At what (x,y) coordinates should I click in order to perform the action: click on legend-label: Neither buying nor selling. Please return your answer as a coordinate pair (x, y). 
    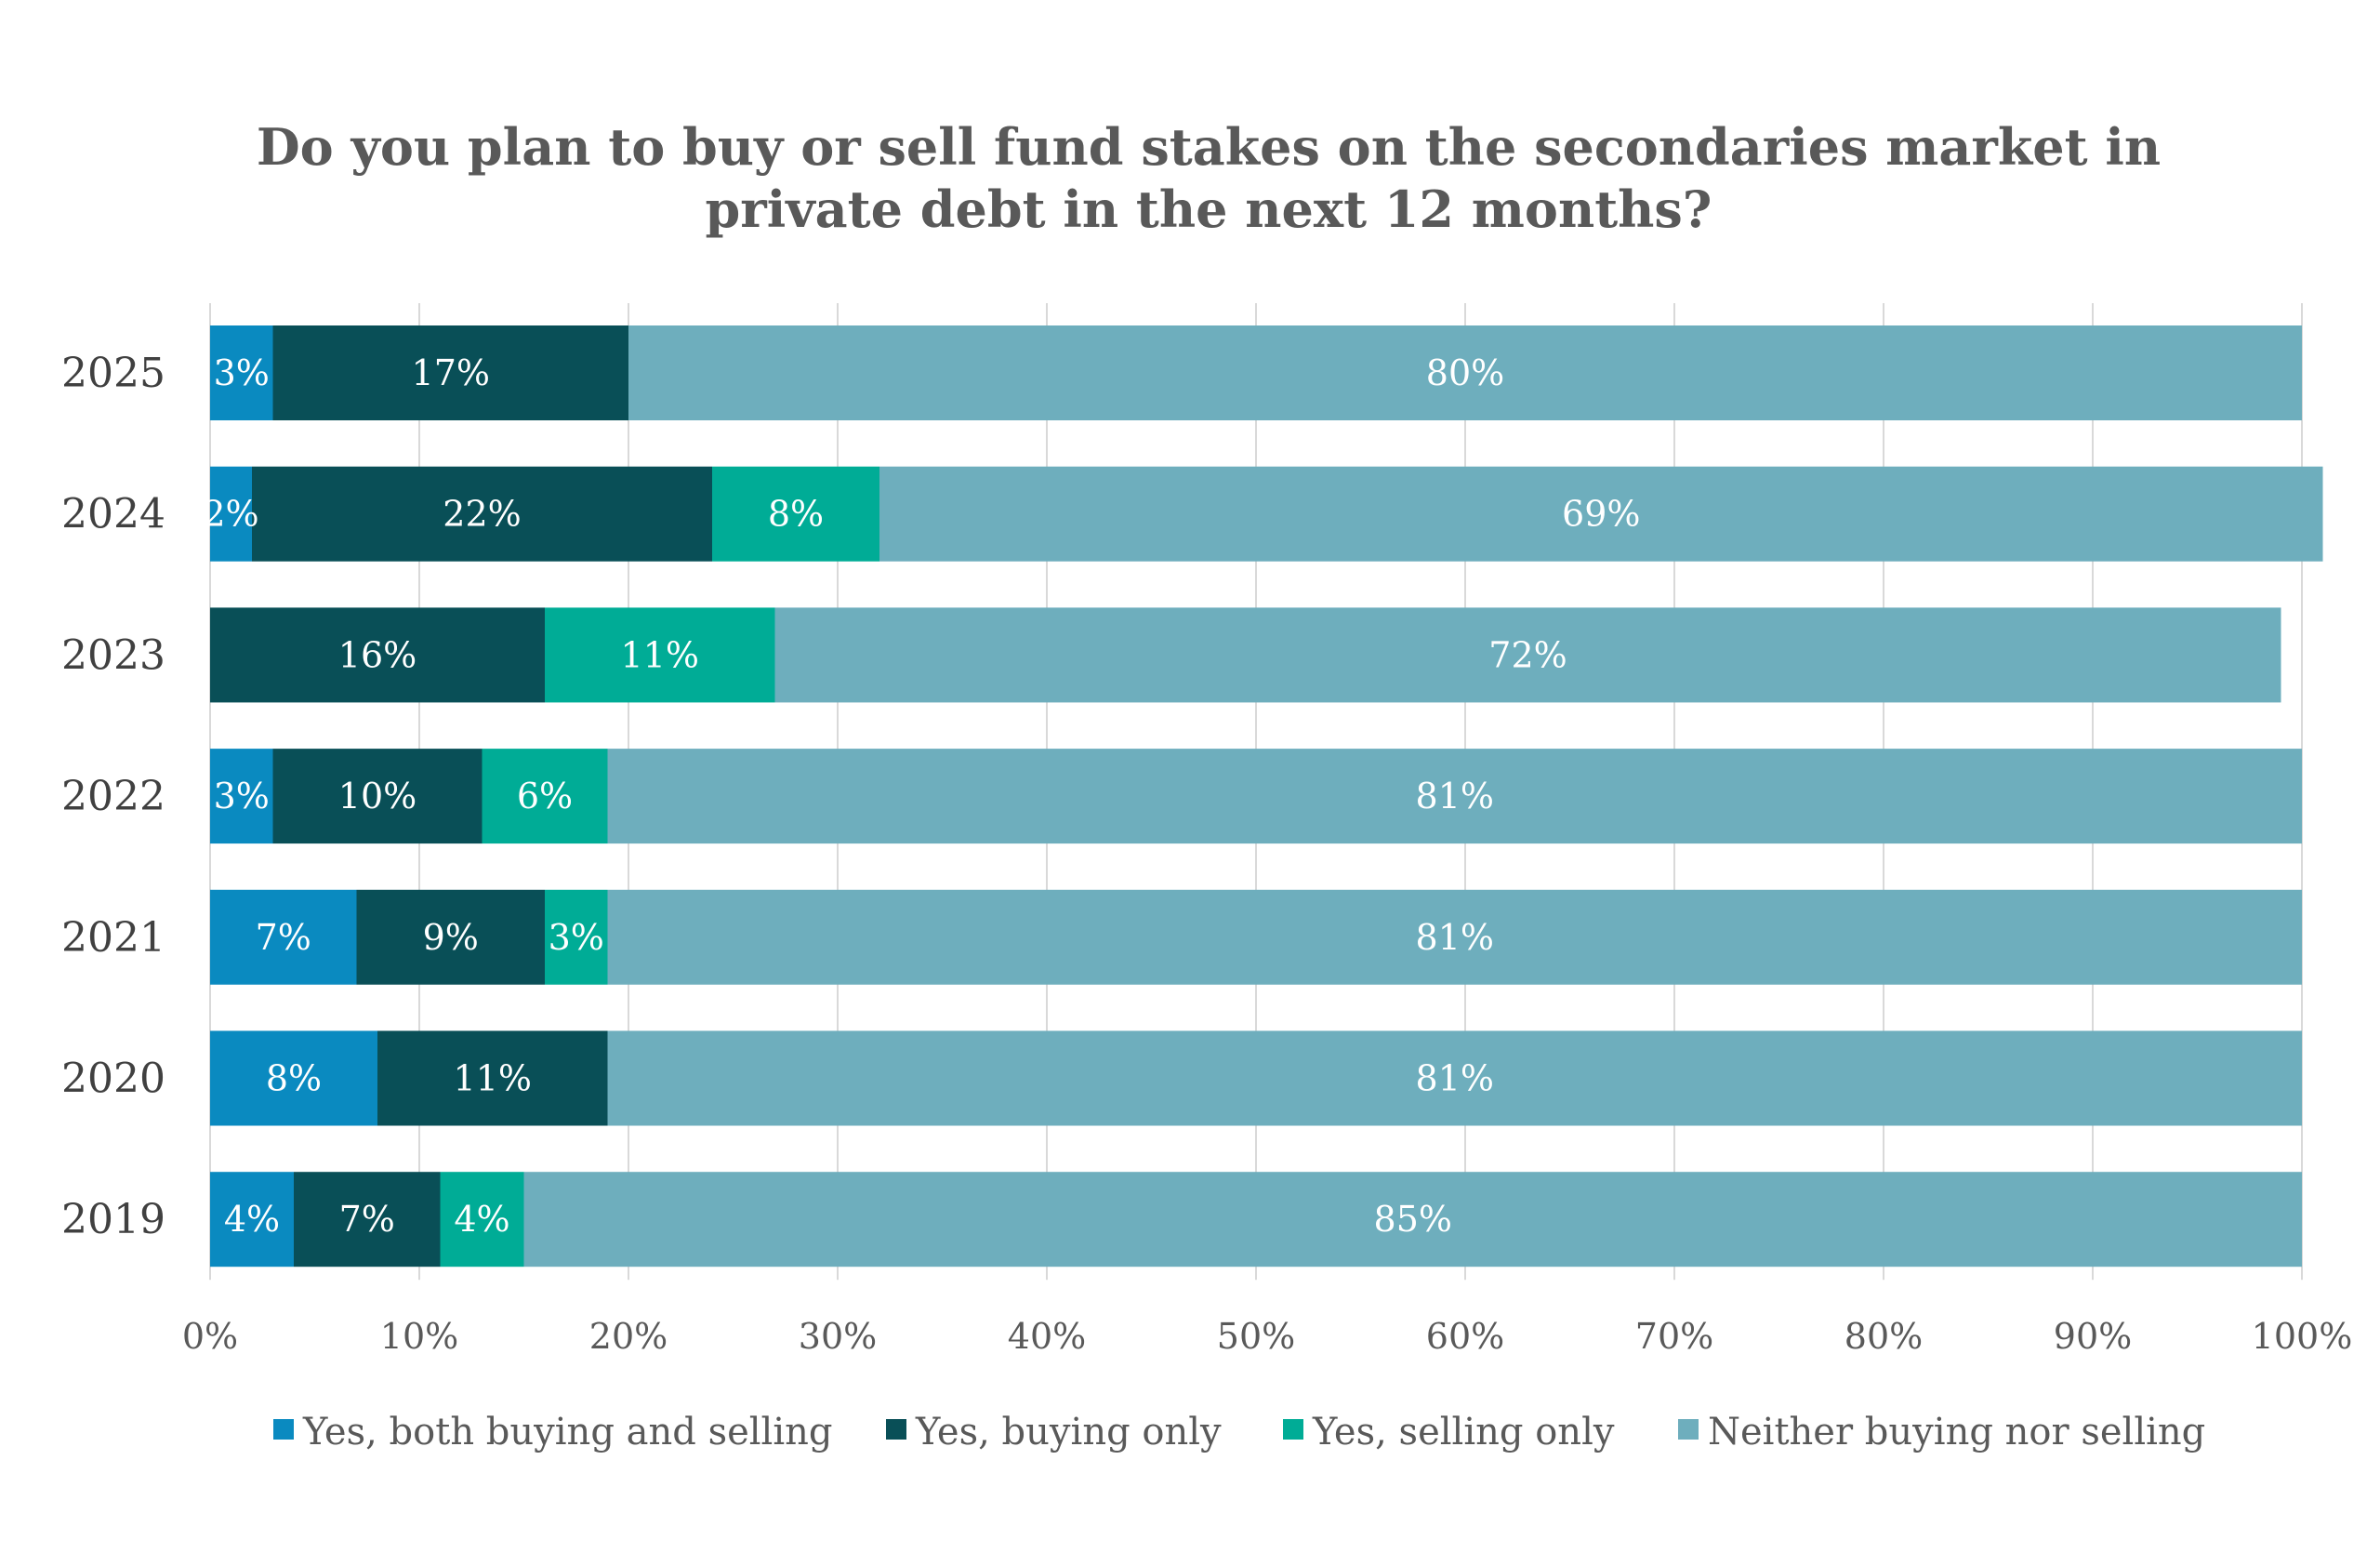
    Looking at the image, I should click on (1956, 1432).